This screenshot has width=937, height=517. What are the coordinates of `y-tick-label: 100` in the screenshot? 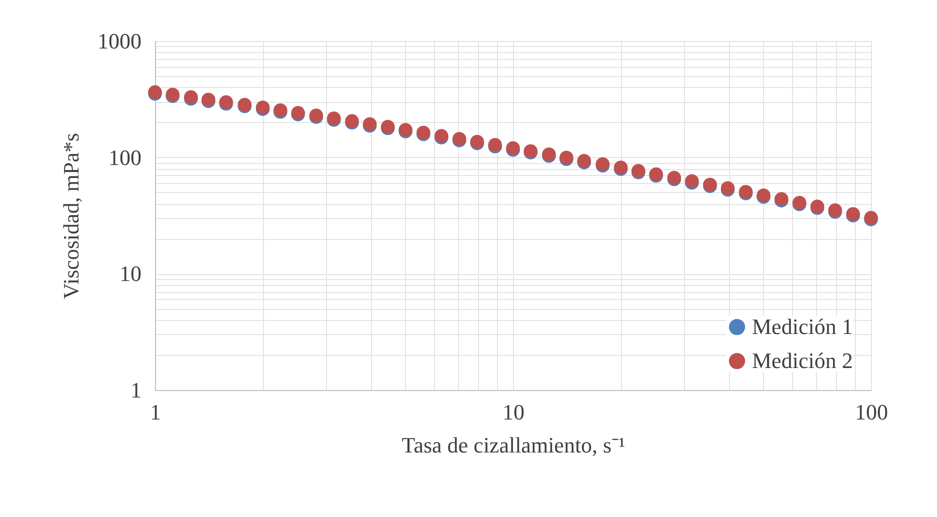 It's located at (125, 157).